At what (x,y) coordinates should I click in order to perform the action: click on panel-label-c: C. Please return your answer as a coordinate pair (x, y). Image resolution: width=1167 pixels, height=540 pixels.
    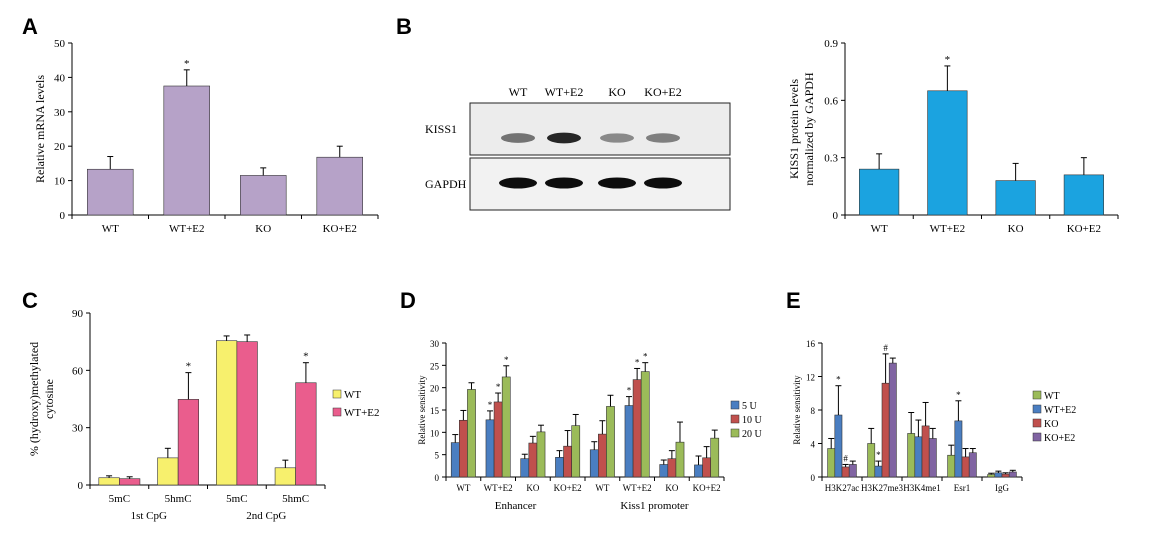
    Looking at the image, I should click on (30, 300).